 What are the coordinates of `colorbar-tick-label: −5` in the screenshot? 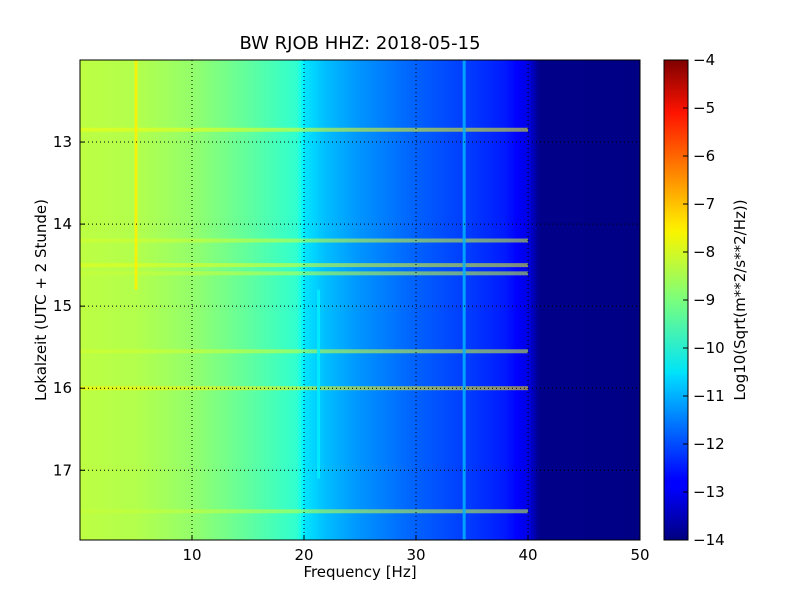 It's located at (704, 108).